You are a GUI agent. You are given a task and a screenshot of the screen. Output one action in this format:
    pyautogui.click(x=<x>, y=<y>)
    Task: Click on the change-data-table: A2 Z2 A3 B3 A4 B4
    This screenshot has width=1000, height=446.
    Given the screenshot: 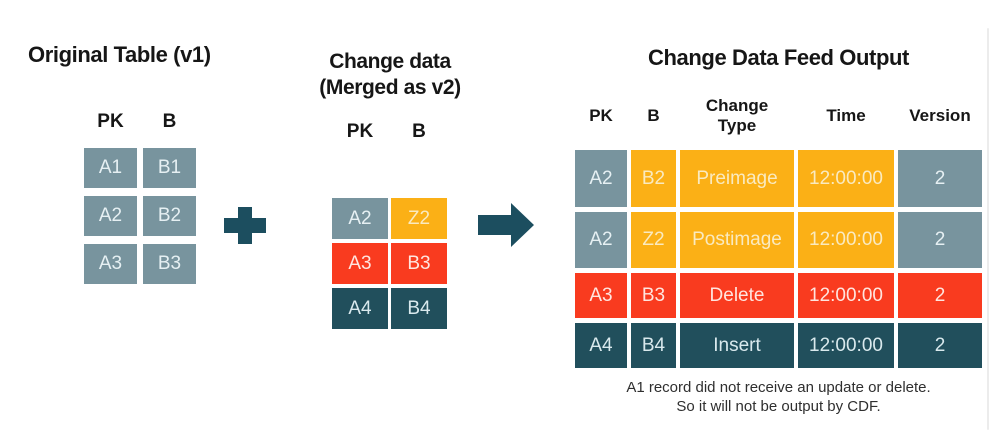 What is the action you would take?
    pyautogui.click(x=389, y=263)
    